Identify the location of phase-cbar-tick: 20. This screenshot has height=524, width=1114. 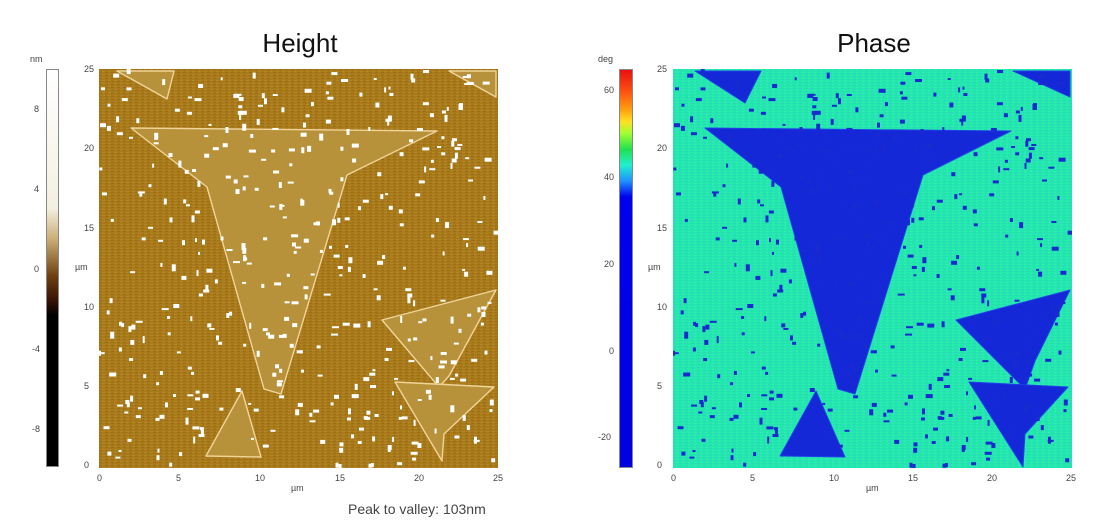
(609, 264).